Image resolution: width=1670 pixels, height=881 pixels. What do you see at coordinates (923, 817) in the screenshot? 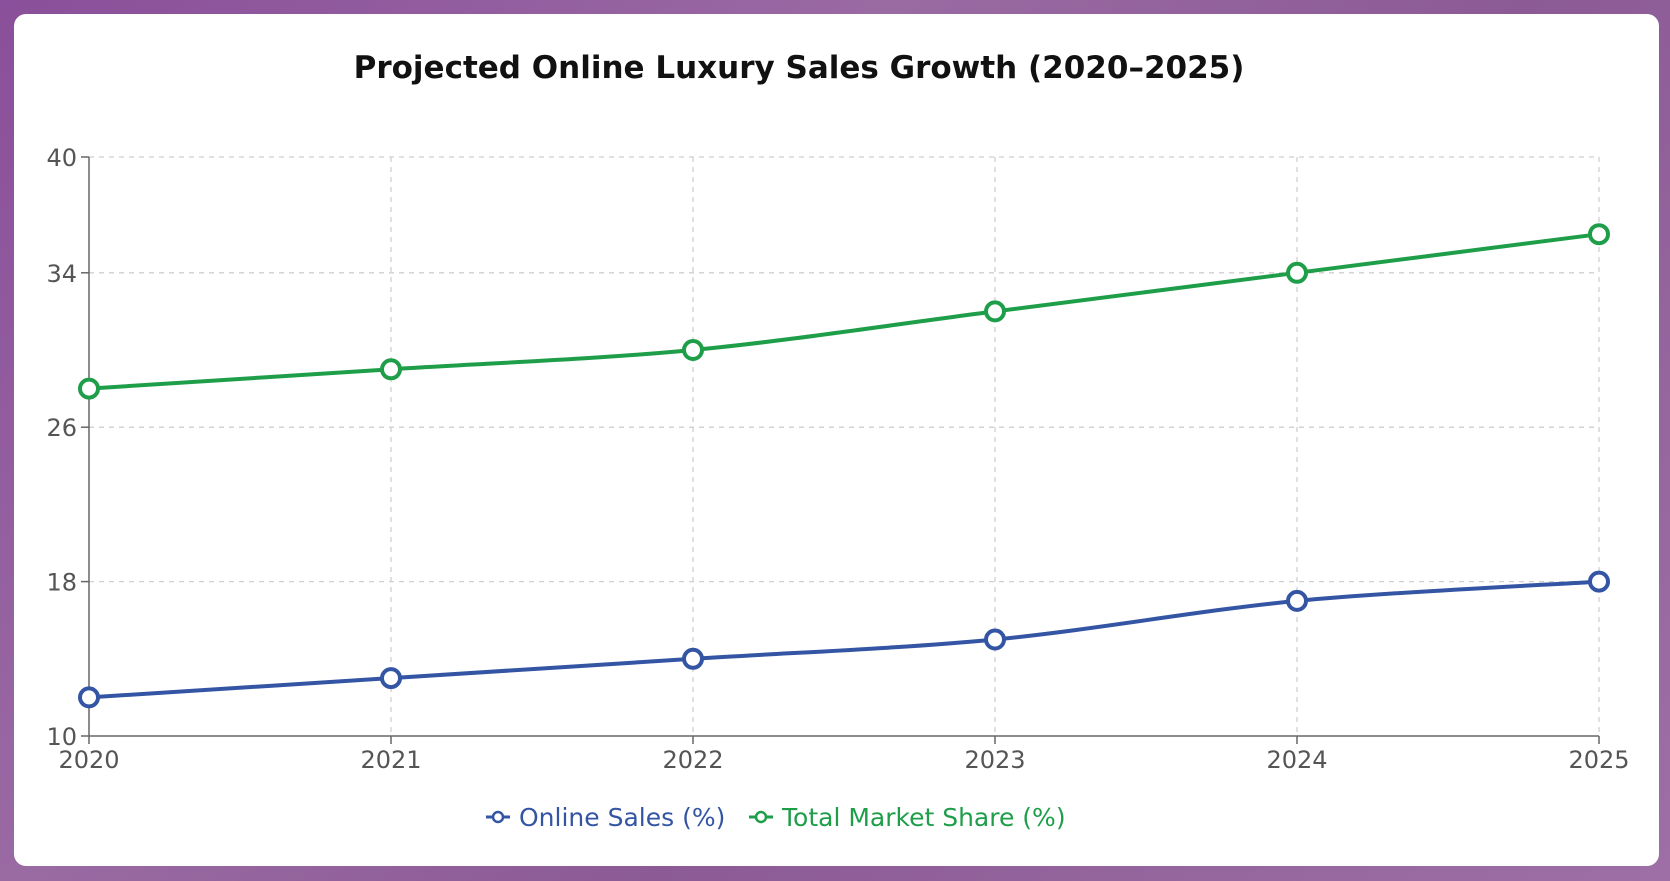
I see `legend-label: Total Market Share (%)` at bounding box center [923, 817].